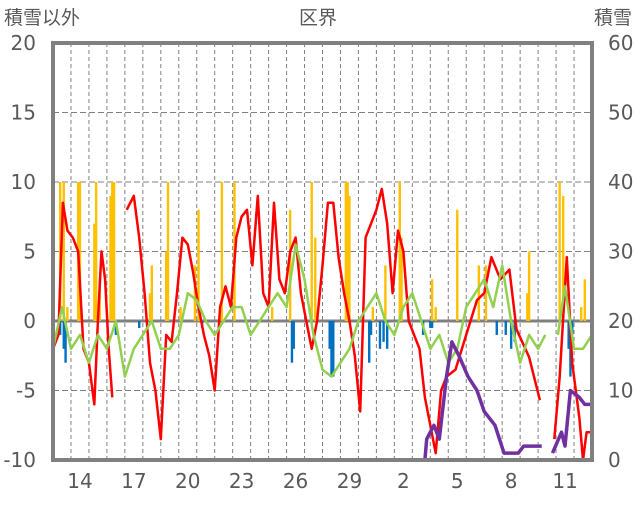  I want to click on green-line, so click(575, 318).